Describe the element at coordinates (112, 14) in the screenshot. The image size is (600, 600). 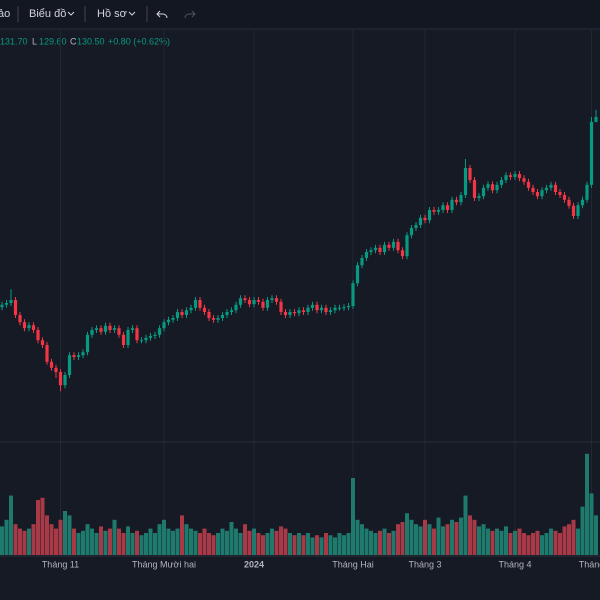
I see `toolbar-item: Hồ sơ` at that location.